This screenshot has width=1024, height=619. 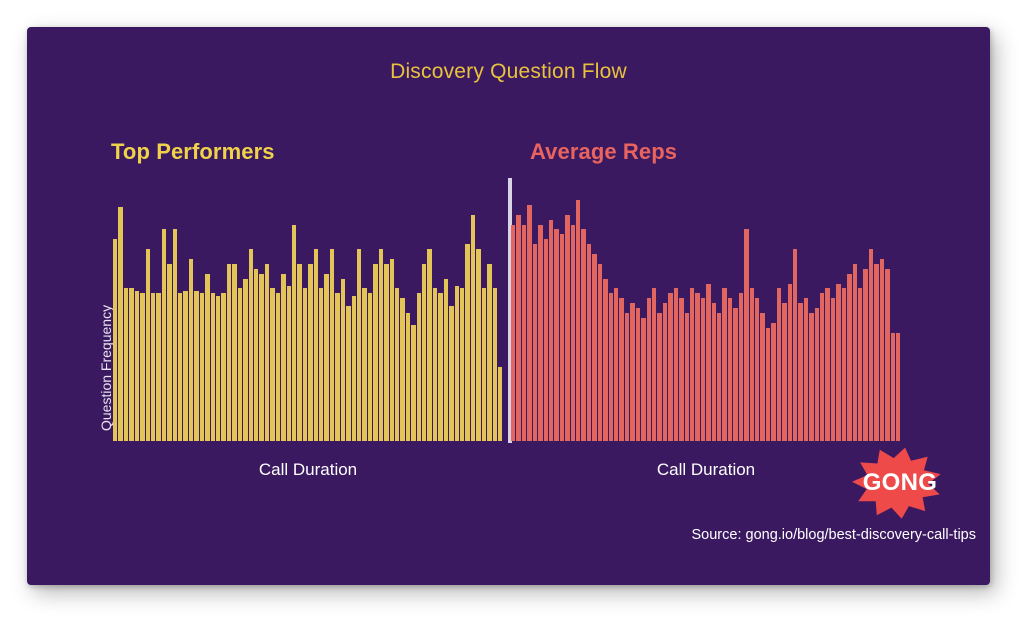 What do you see at coordinates (508, 71) in the screenshot?
I see `page-title: Discovery Question Flow` at bounding box center [508, 71].